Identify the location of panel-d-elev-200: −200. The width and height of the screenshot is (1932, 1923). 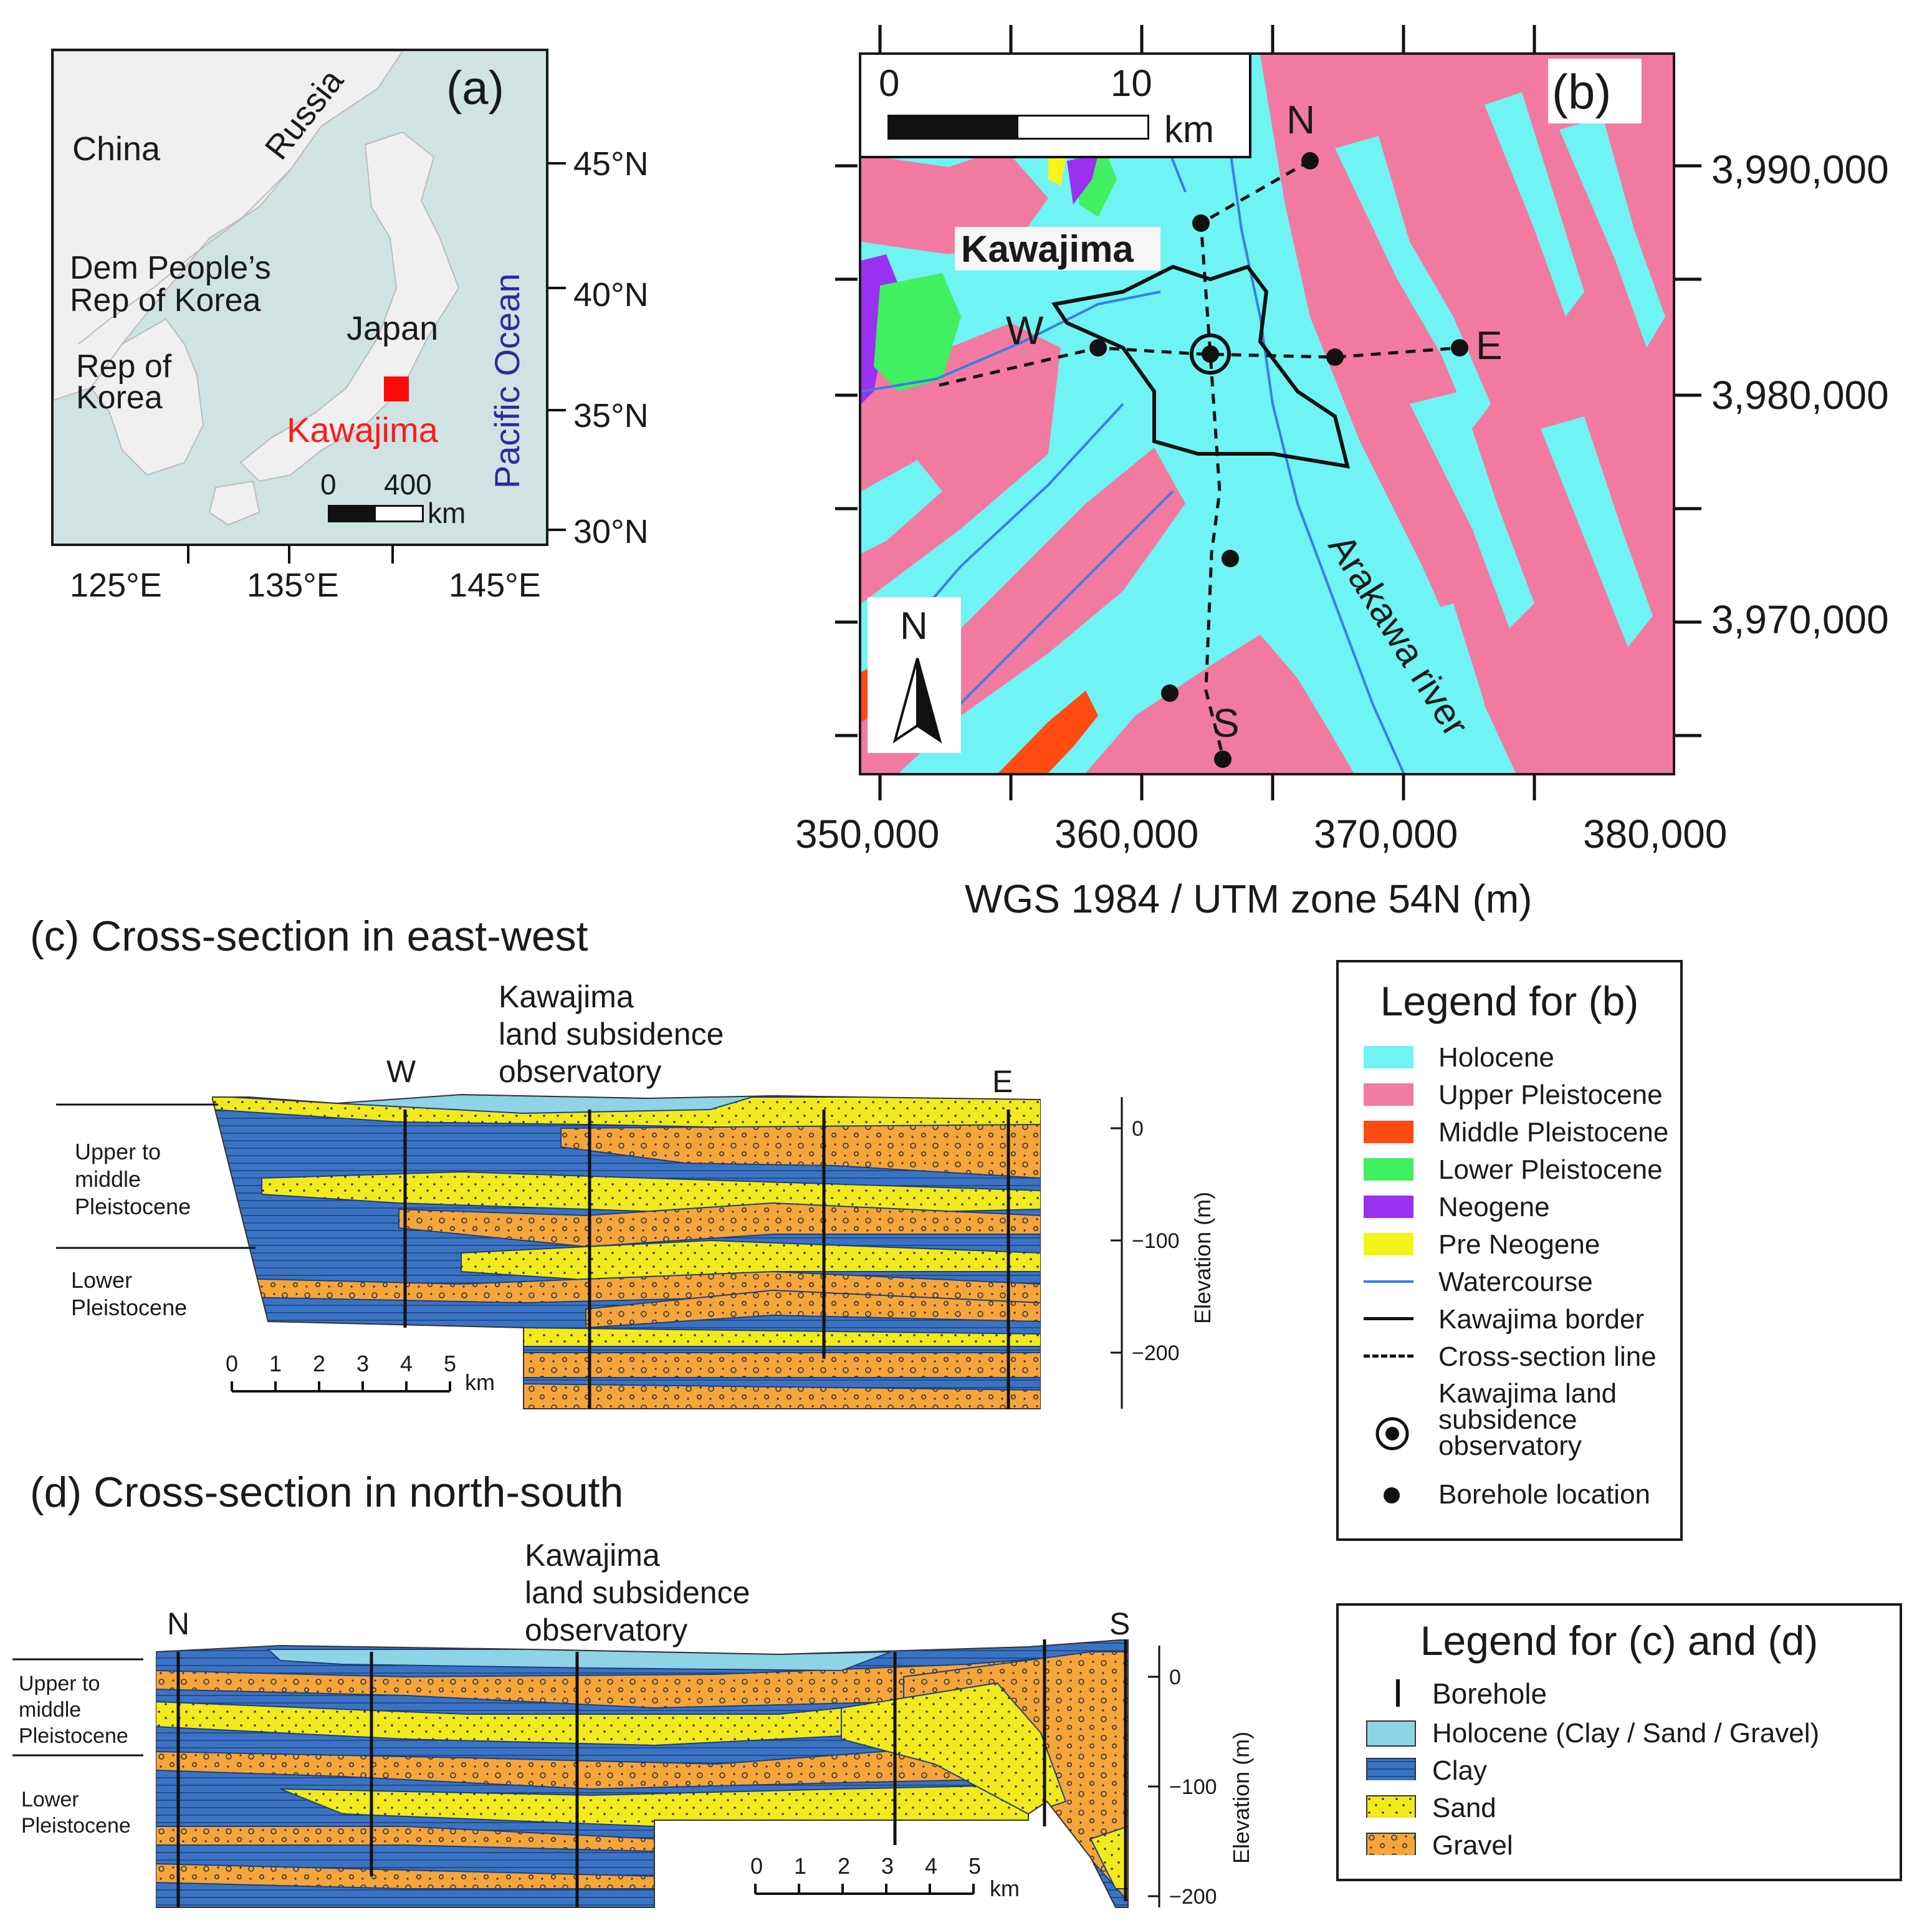
(1193, 1897).